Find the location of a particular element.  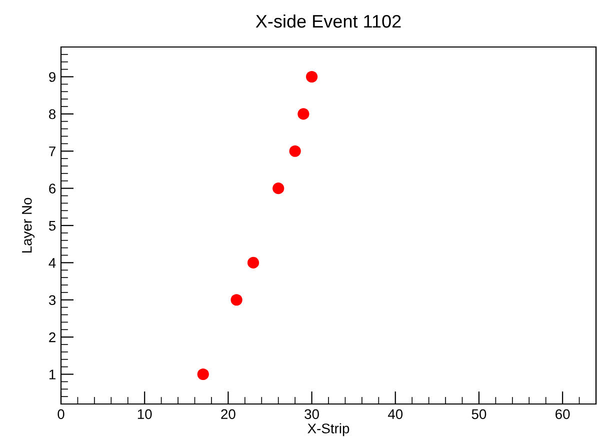

y-tick-label: 7 is located at coordinates (52, 151).